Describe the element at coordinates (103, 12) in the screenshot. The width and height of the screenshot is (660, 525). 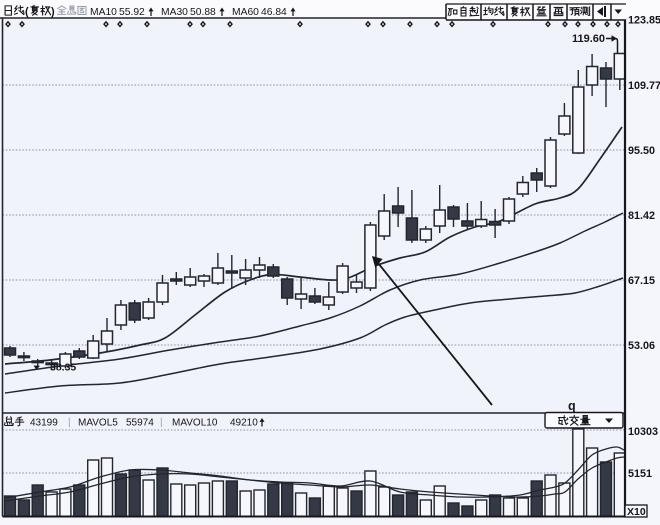
I see `svg-text: MA10` at that location.